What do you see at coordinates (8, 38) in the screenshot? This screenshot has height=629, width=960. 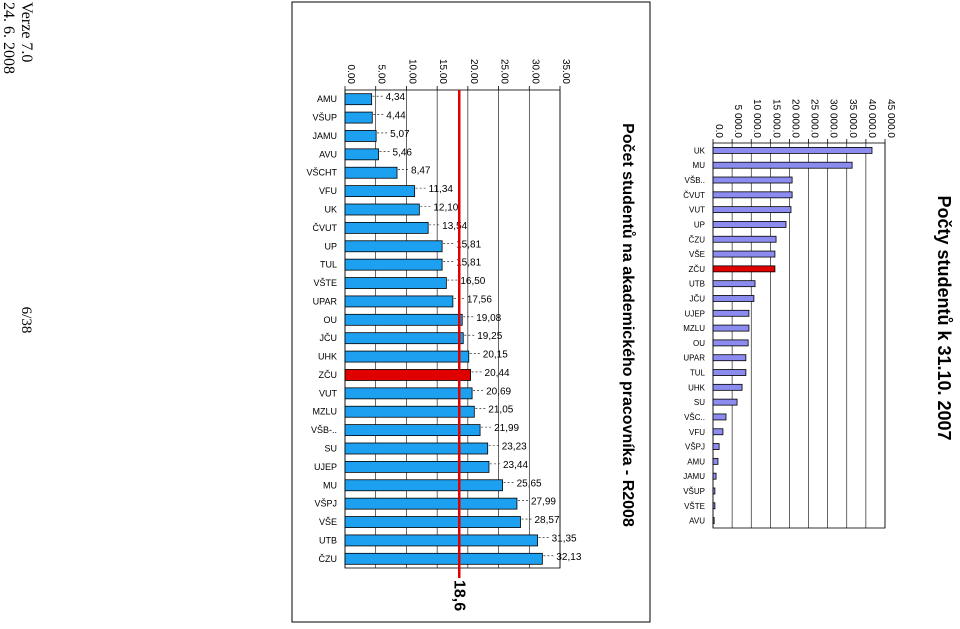 I see `date: 24. 6. 2008` at bounding box center [8, 38].